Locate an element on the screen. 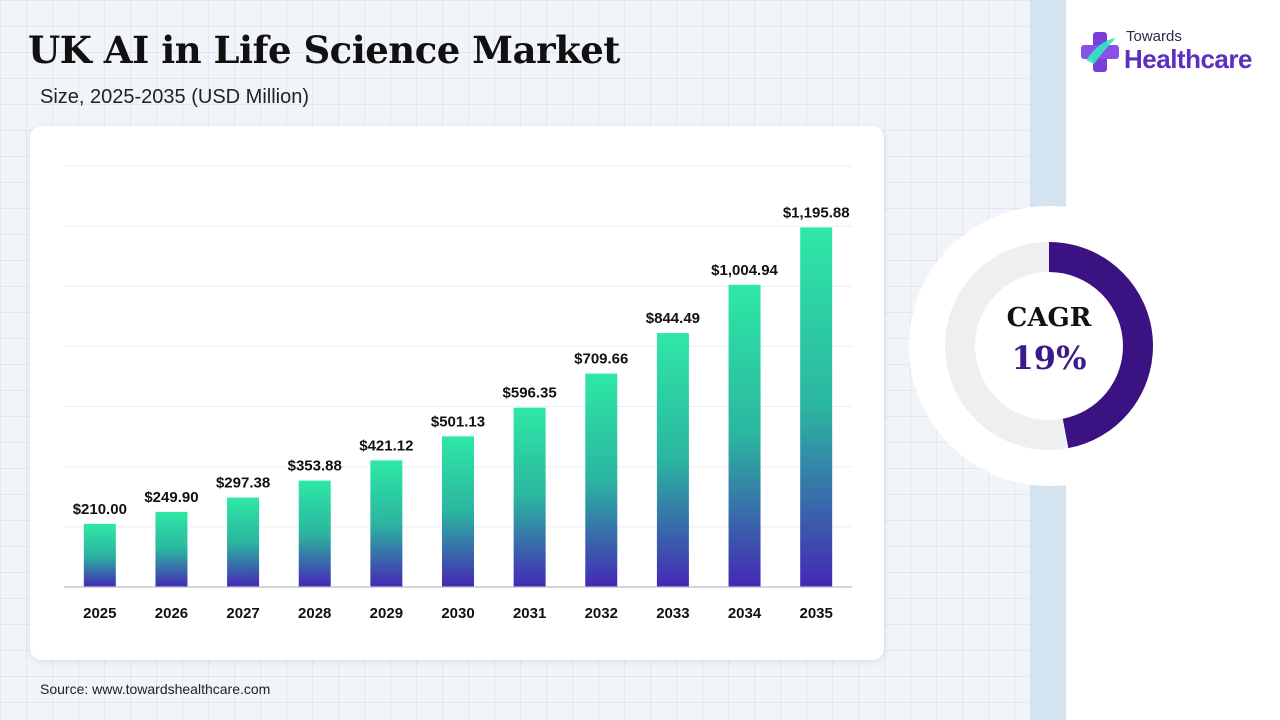  cagr-ring is located at coordinates (1049, 346).